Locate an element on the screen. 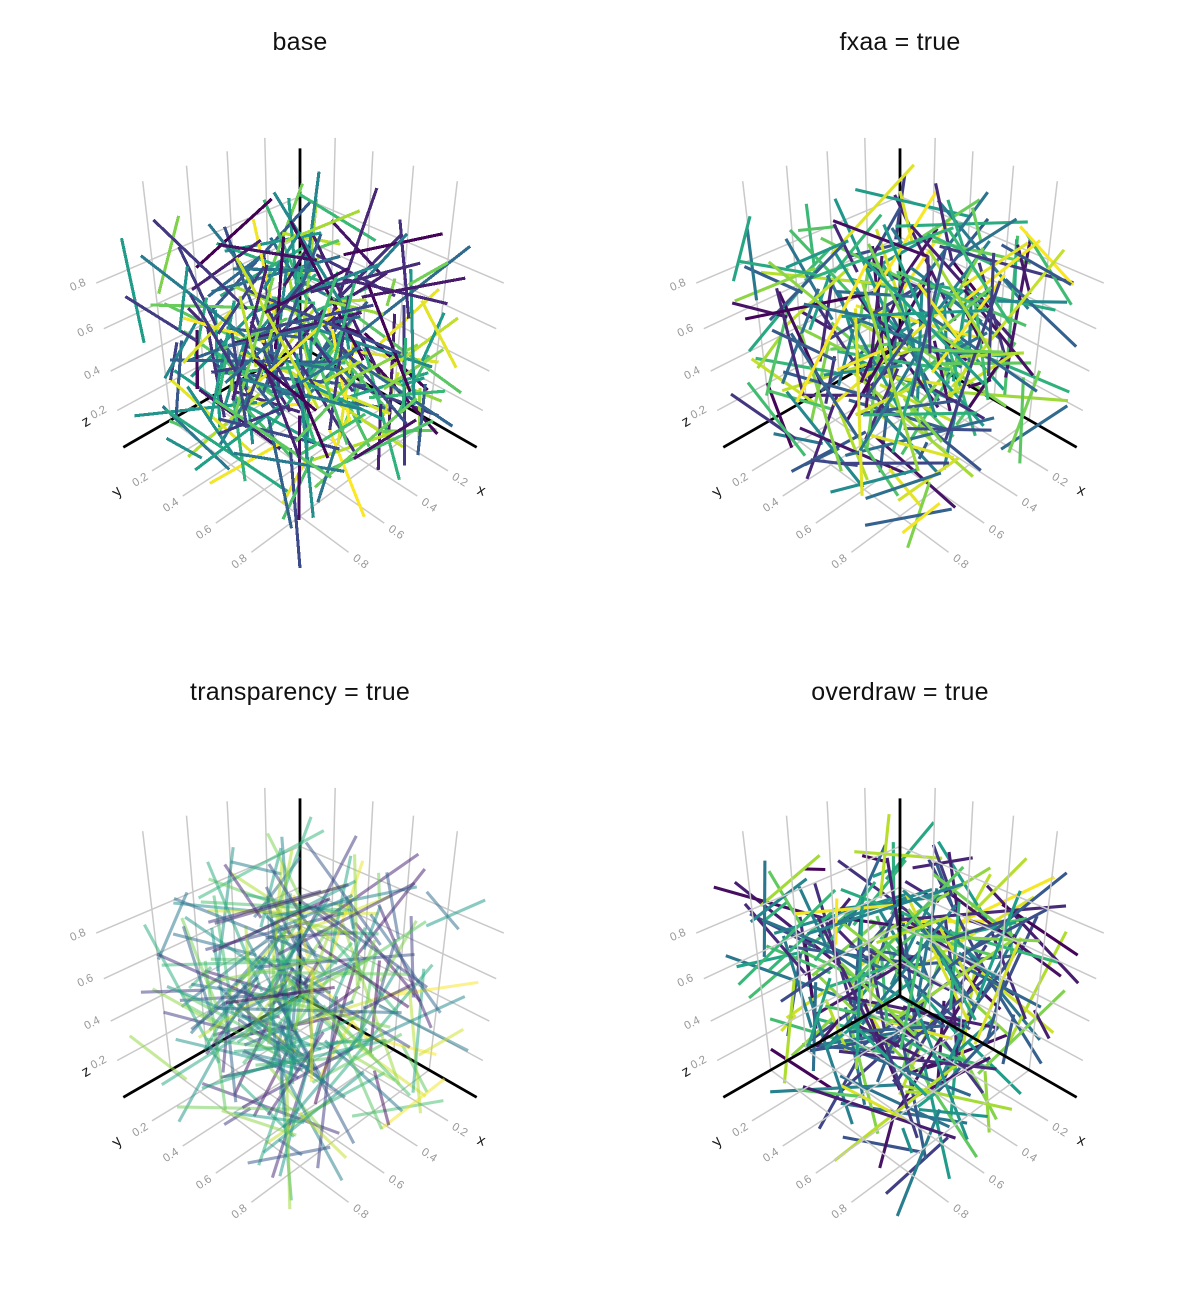 The height and width of the screenshot is (1300, 1200). panel-title: transparency = true is located at coordinates (300, 692).